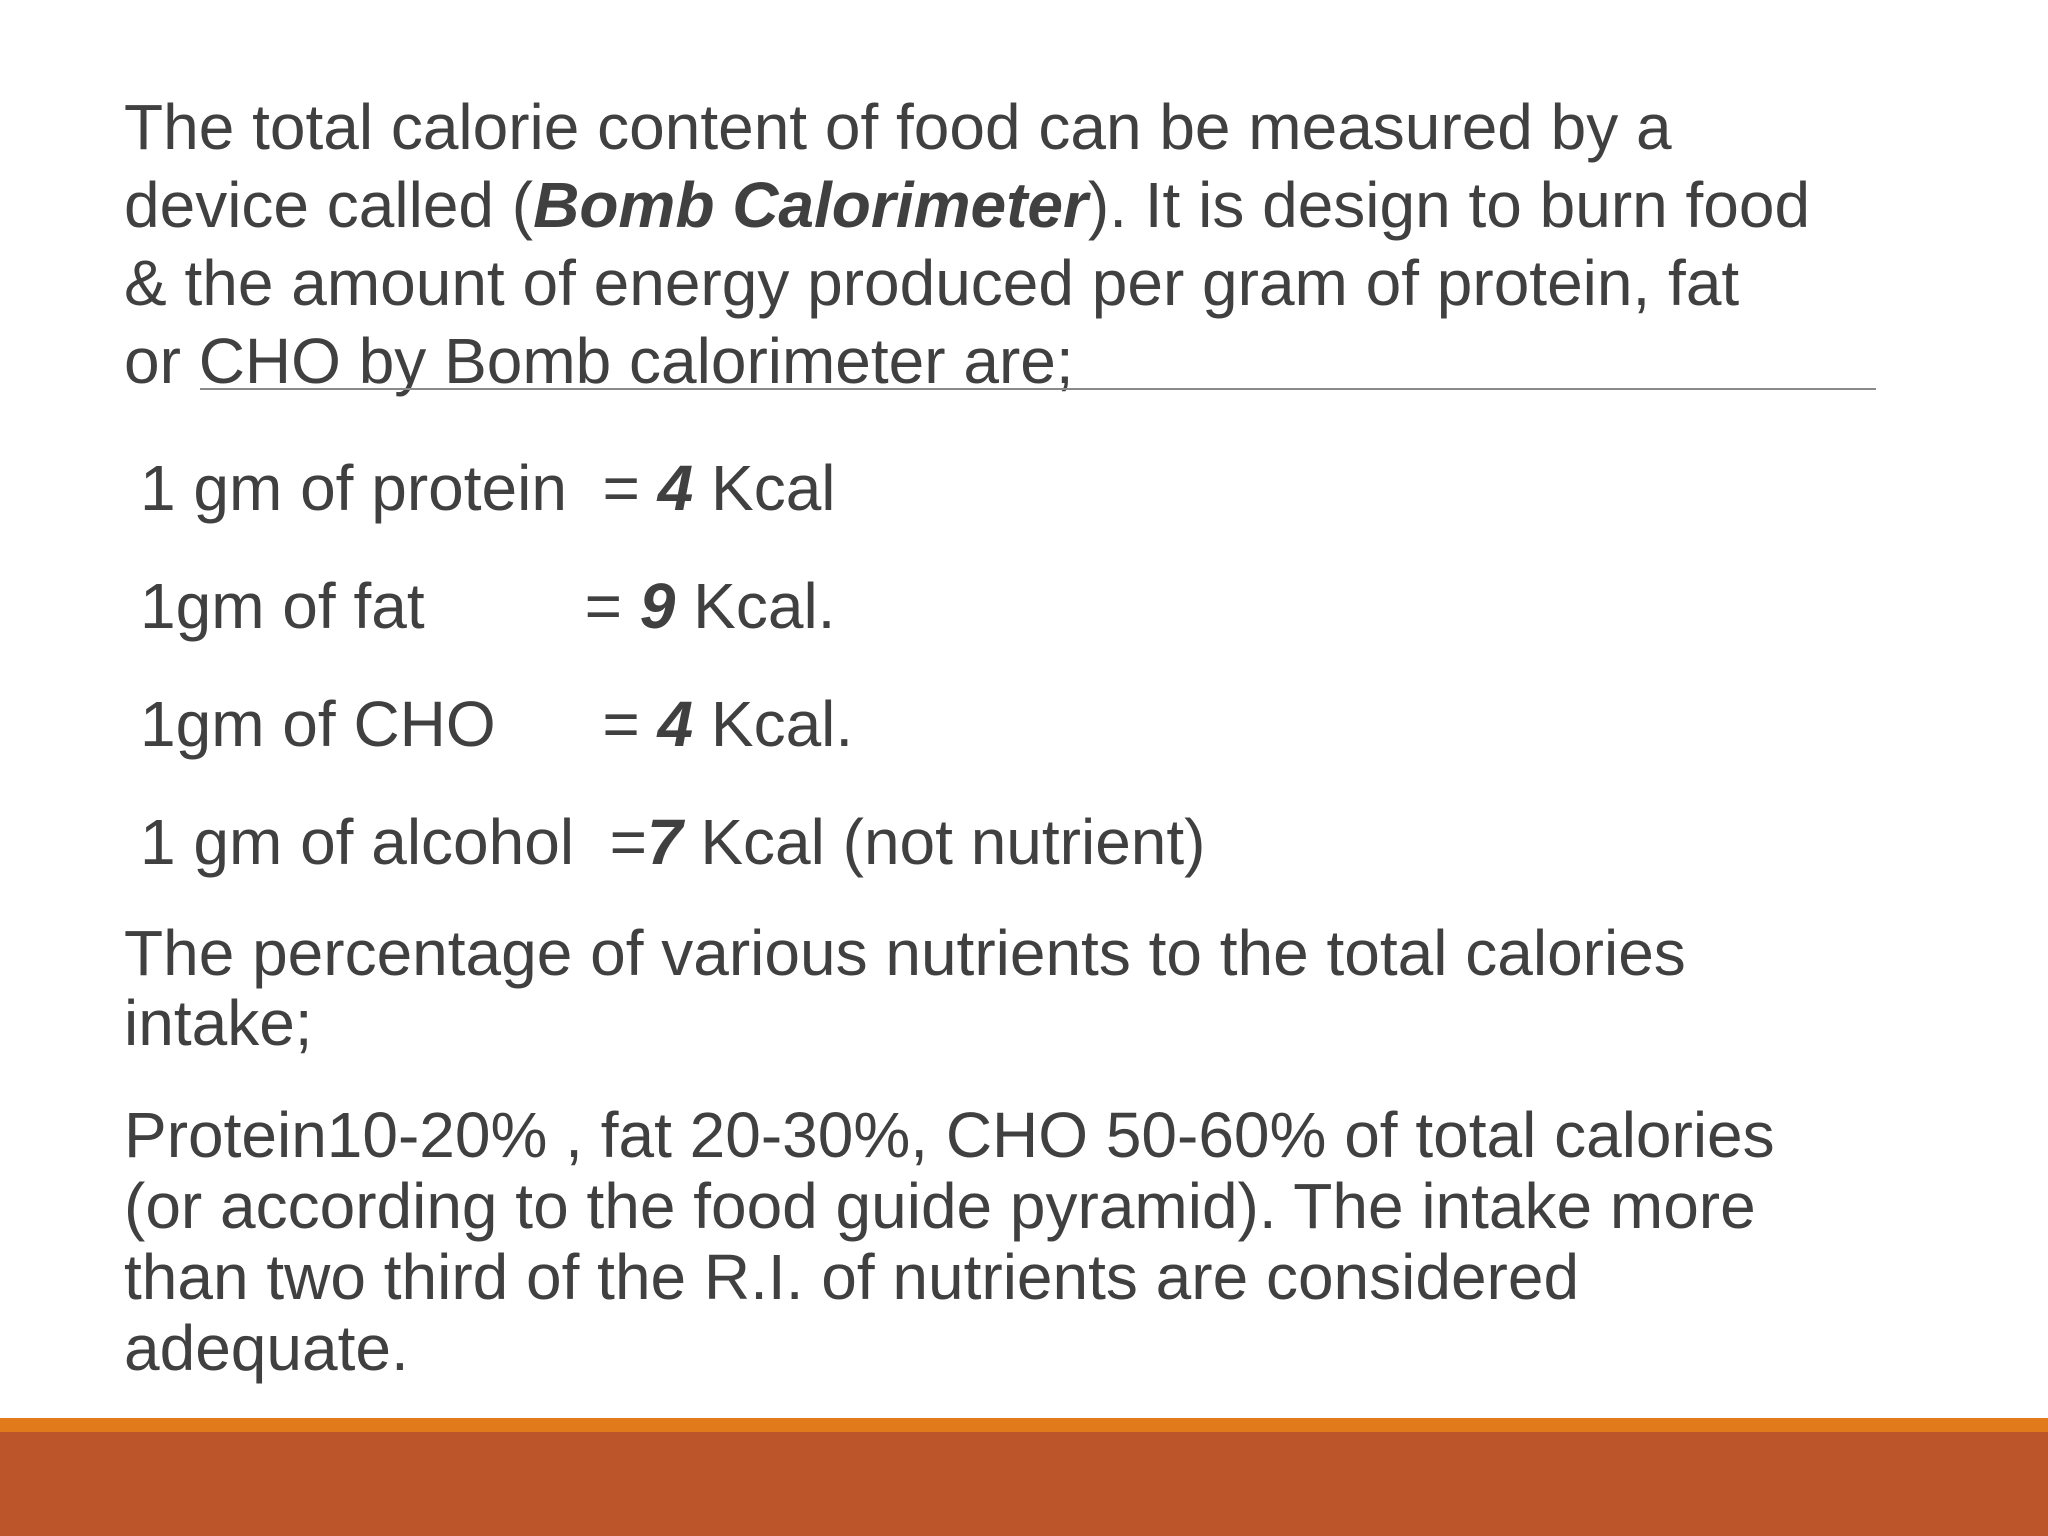  Describe the element at coordinates (810, 205) in the screenshot. I see `bomb-calorimeter-term: Bomb Calorimeter` at that location.